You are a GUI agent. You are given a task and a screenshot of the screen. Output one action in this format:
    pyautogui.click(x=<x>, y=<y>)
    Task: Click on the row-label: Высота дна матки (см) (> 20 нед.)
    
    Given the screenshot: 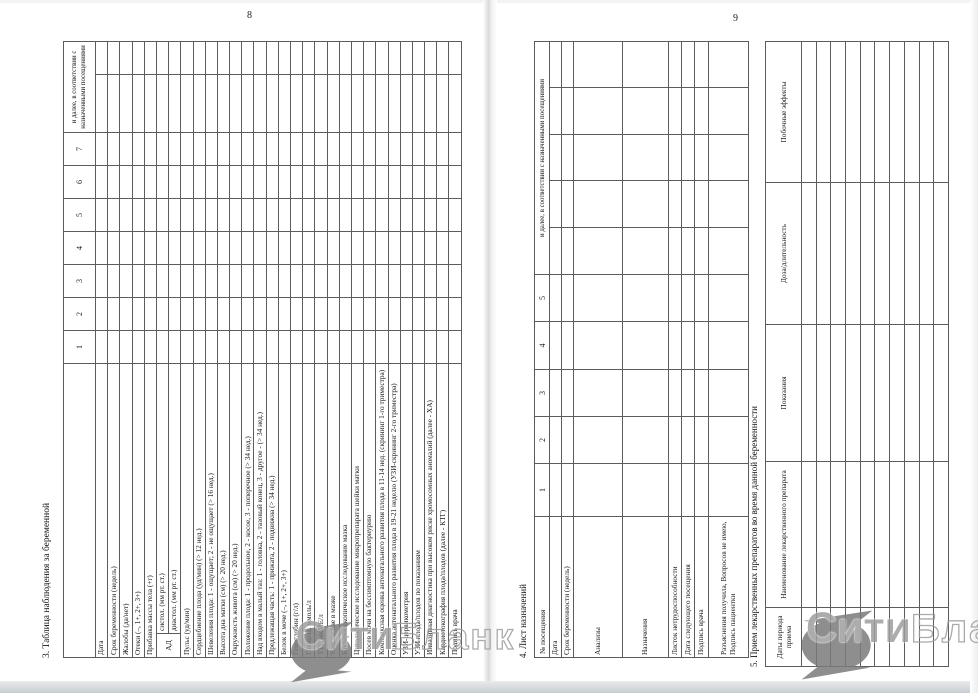 What is the action you would take?
    pyautogui.click(x=223, y=510)
    